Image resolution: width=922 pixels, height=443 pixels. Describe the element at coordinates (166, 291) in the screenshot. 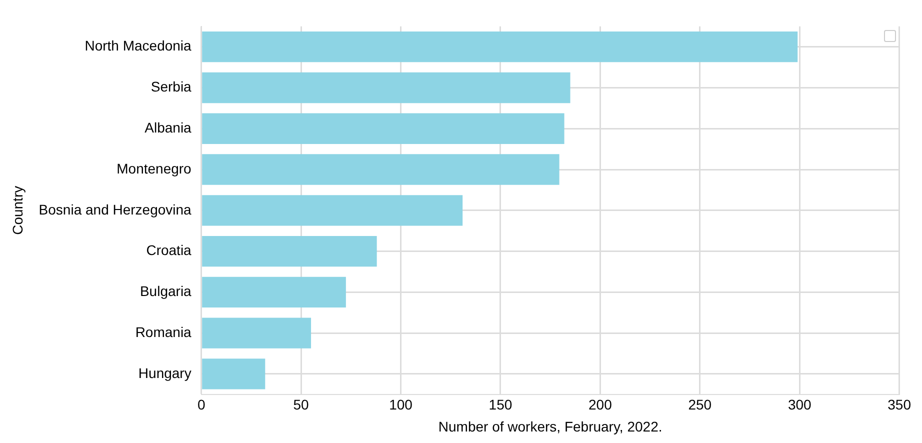

I see `y-tick-label: Bulgaria` at that location.